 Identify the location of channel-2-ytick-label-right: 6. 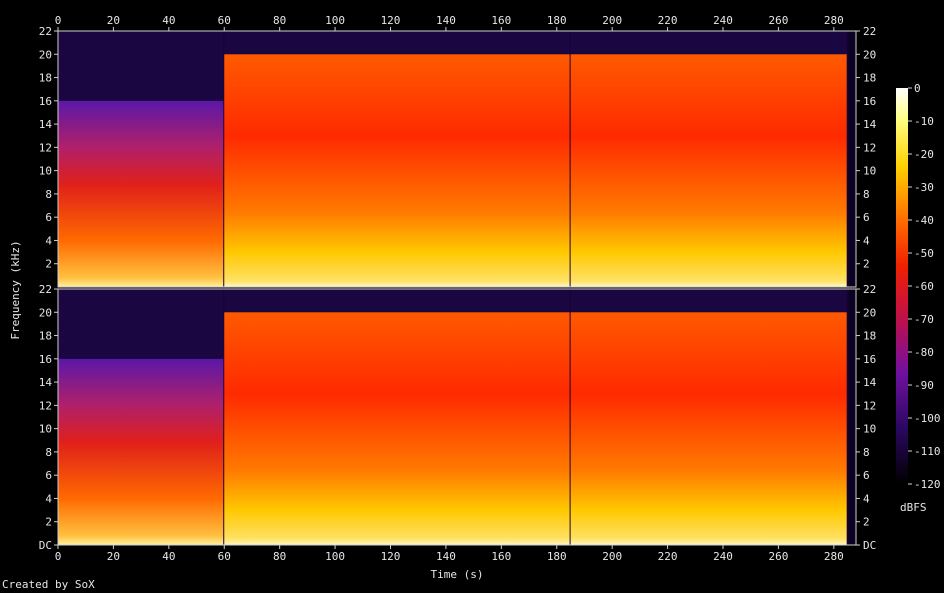
(866, 475).